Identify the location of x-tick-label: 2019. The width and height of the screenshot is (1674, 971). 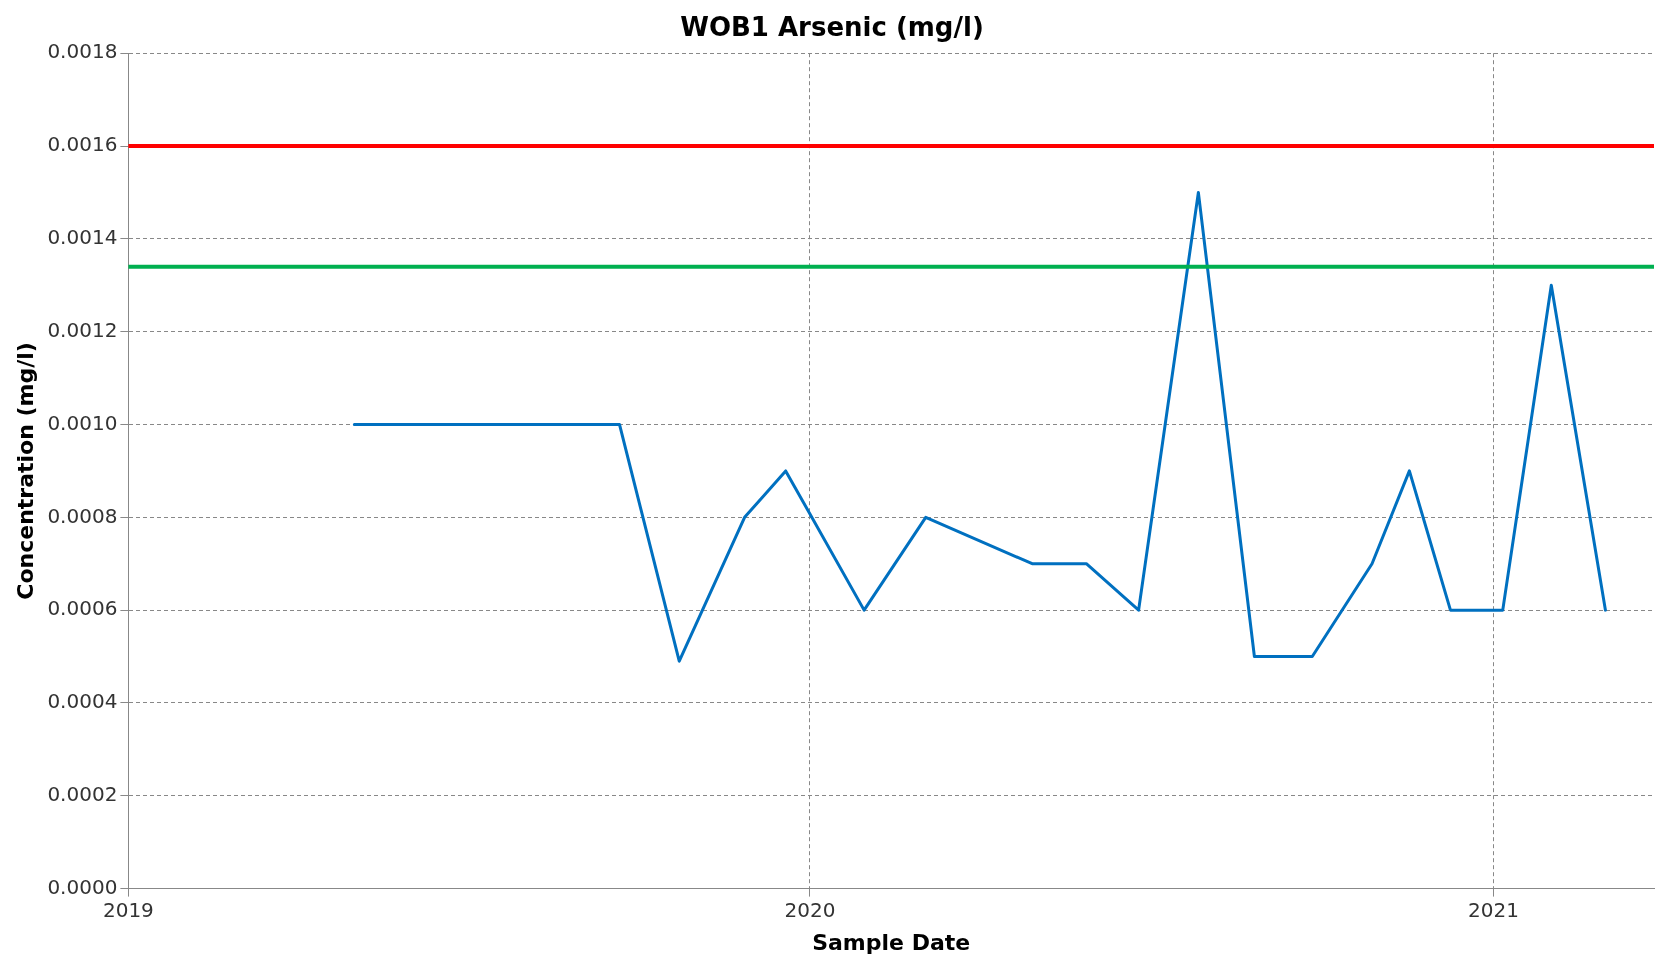
(128, 909).